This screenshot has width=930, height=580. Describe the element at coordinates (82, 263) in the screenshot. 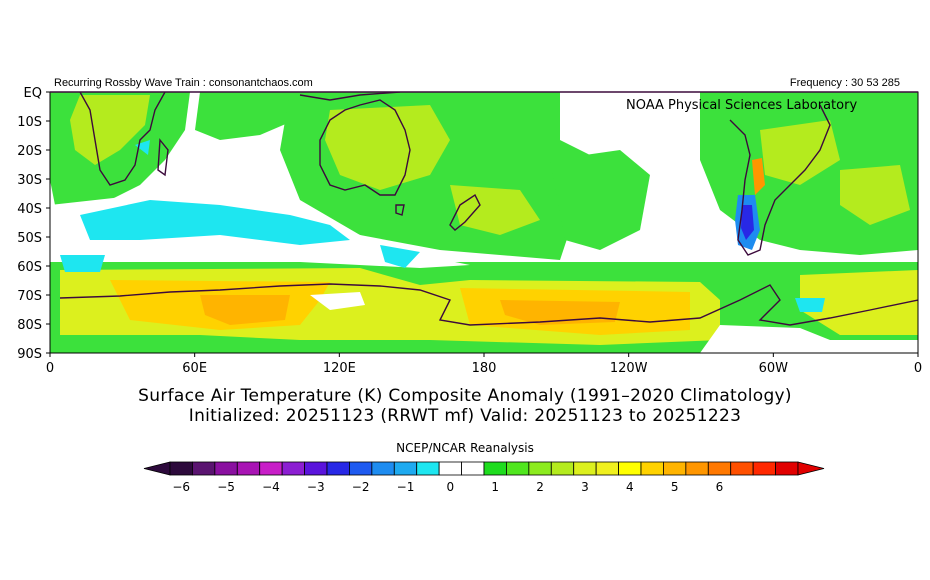

I see `cyan-spot-south-atlantic` at that location.